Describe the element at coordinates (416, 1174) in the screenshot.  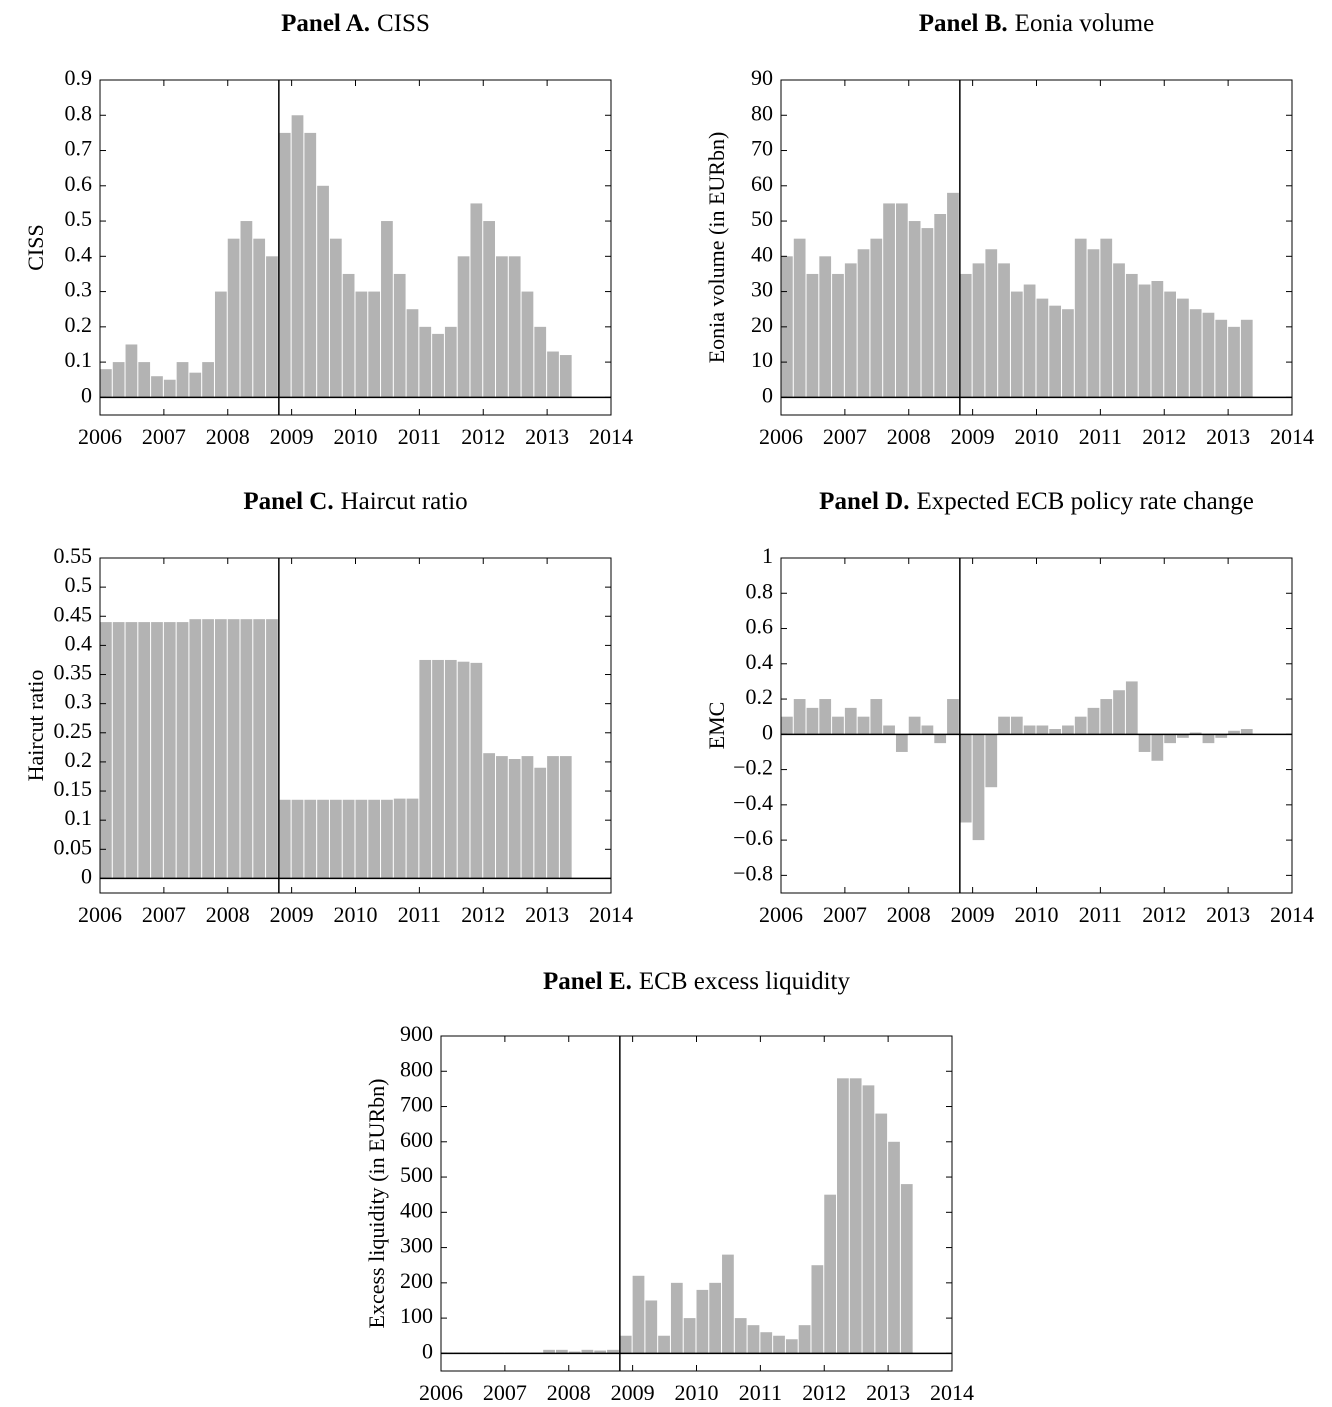
I see `y-tick-label: 500` at that location.